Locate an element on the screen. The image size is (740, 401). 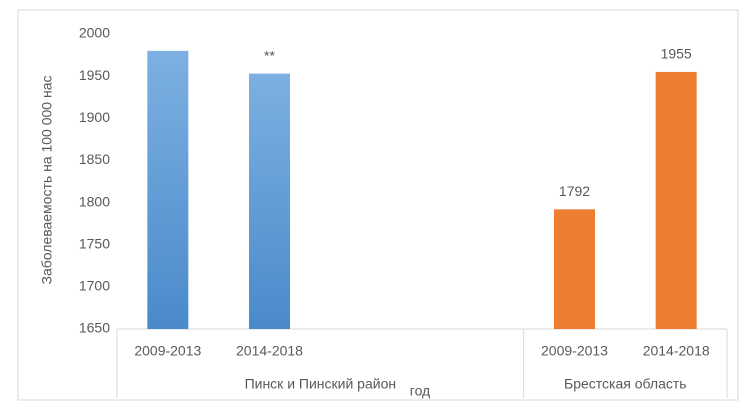
y-tick-label: 1900 is located at coordinates (94, 117).